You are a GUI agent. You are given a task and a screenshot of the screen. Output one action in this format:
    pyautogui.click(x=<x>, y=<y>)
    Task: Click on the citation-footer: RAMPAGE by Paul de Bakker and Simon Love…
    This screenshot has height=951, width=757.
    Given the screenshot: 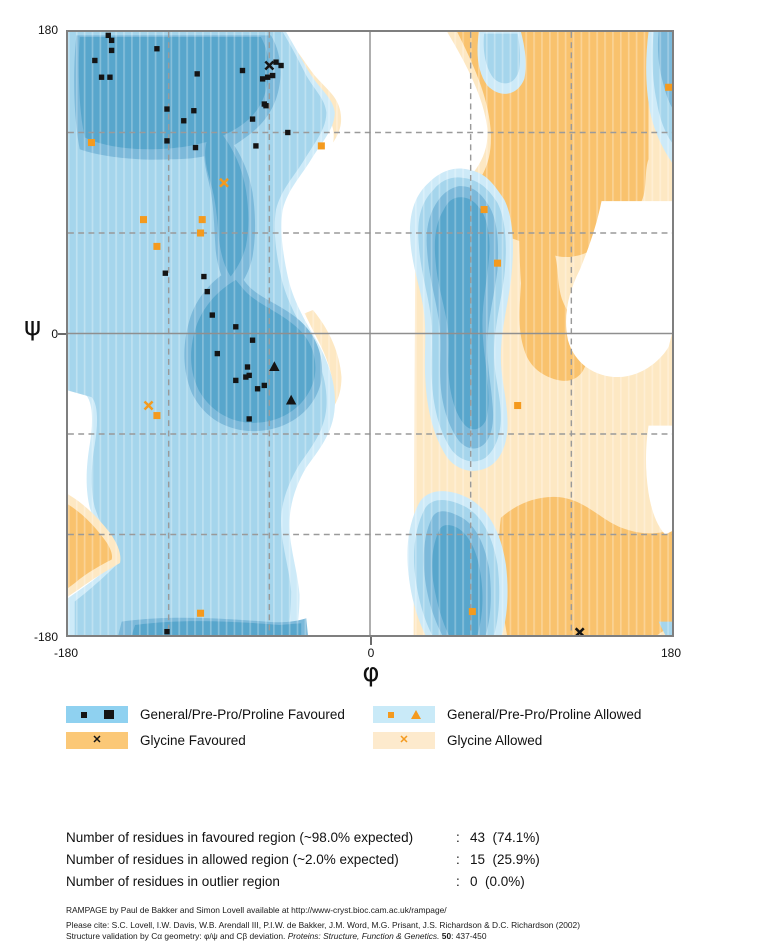 What is the action you would take?
    pyautogui.click(x=323, y=925)
    